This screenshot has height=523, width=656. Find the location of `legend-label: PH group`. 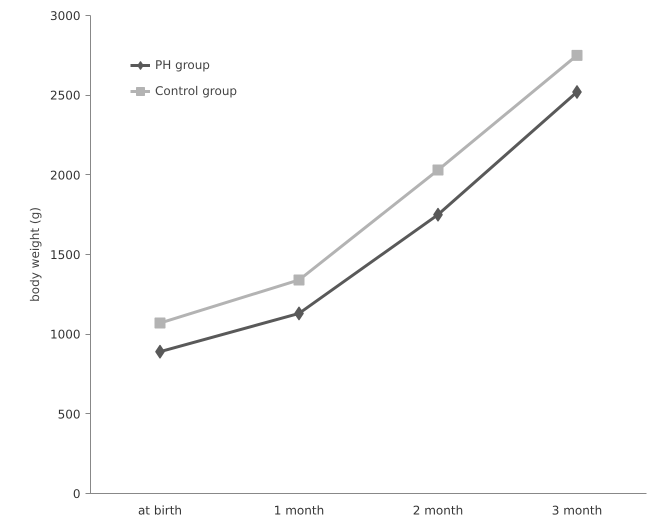

legend-label: PH group is located at coordinates (182, 65).